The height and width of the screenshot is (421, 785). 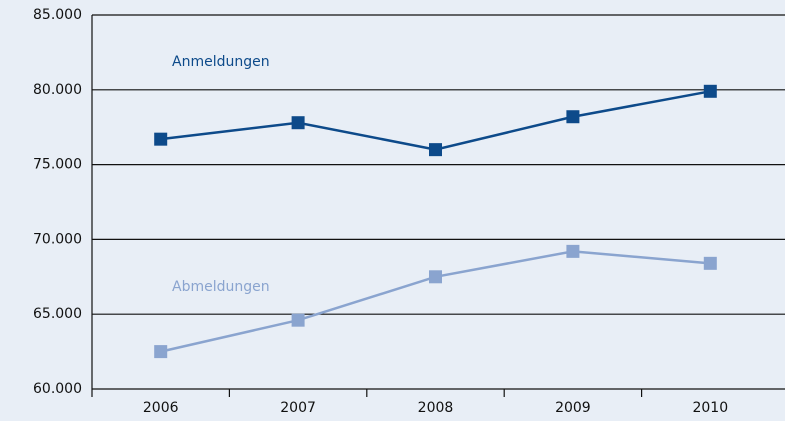 I want to click on y-tick-label: 70.000, so click(x=57, y=239).